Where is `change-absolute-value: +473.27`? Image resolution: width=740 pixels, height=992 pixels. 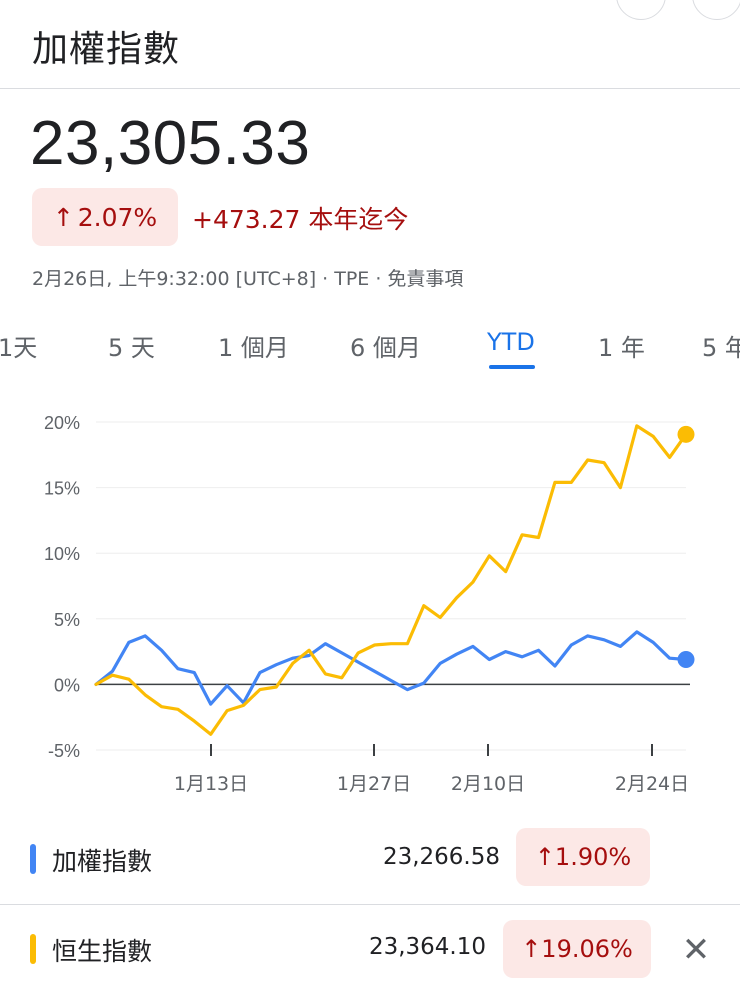 change-absolute-value: +473.27 is located at coordinates (246, 219).